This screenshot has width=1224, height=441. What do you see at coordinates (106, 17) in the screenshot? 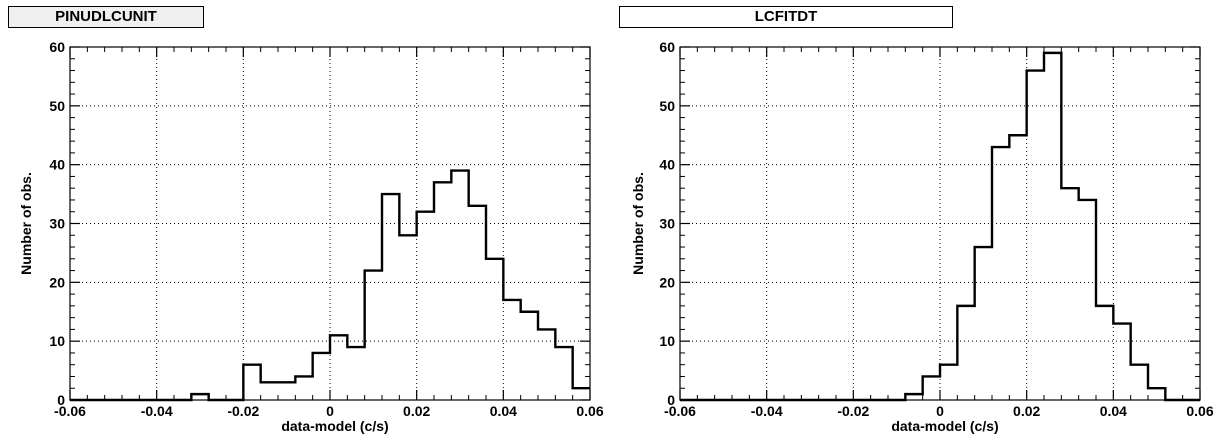
I see `chart-title-left: PINUDLCUNIT` at bounding box center [106, 17].